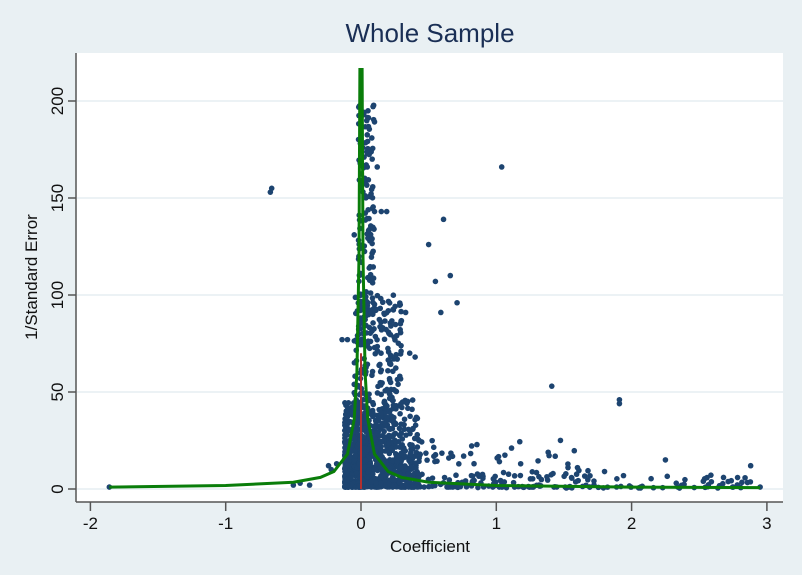 The width and height of the screenshot is (802, 575). Describe the element at coordinates (62, 290) in the screenshot. I see `y-axis-ticks: 0 50 100 150 200` at that location.